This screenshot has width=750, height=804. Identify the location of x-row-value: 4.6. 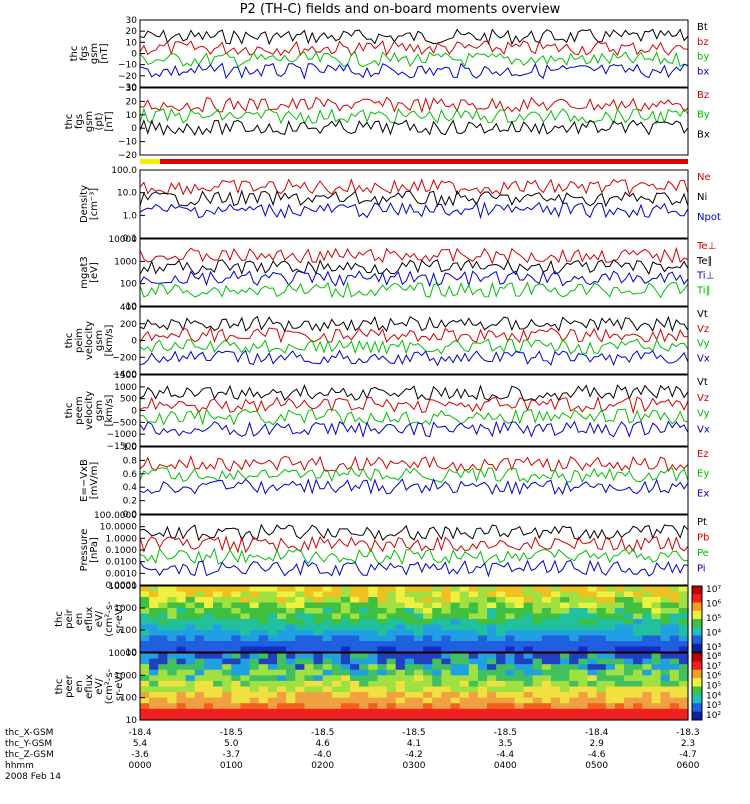
(323, 744).